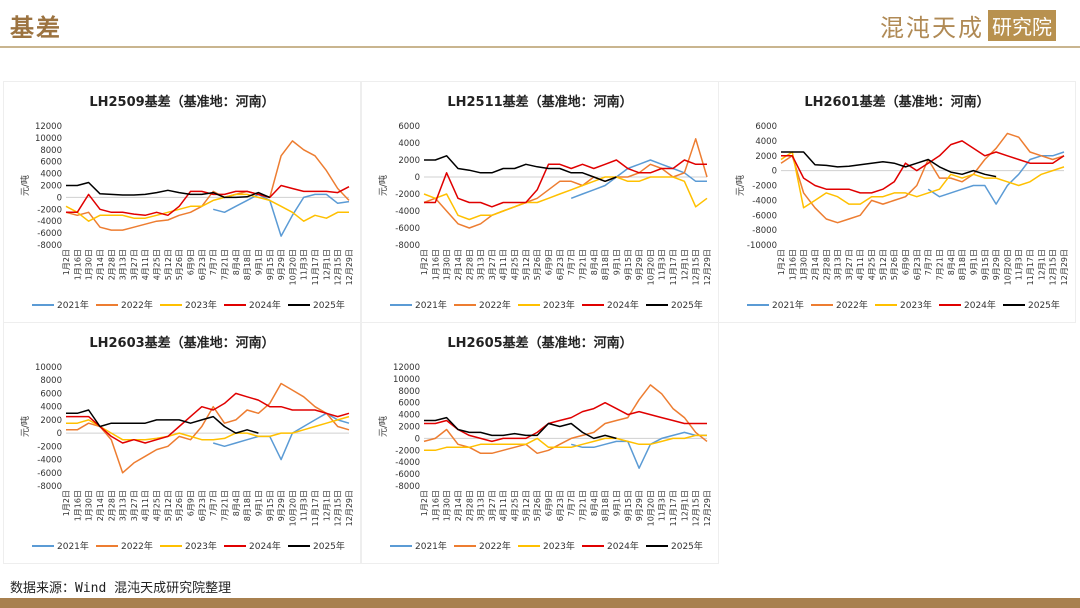  I want to click on y-tick-label: 12000, so click(48, 127).